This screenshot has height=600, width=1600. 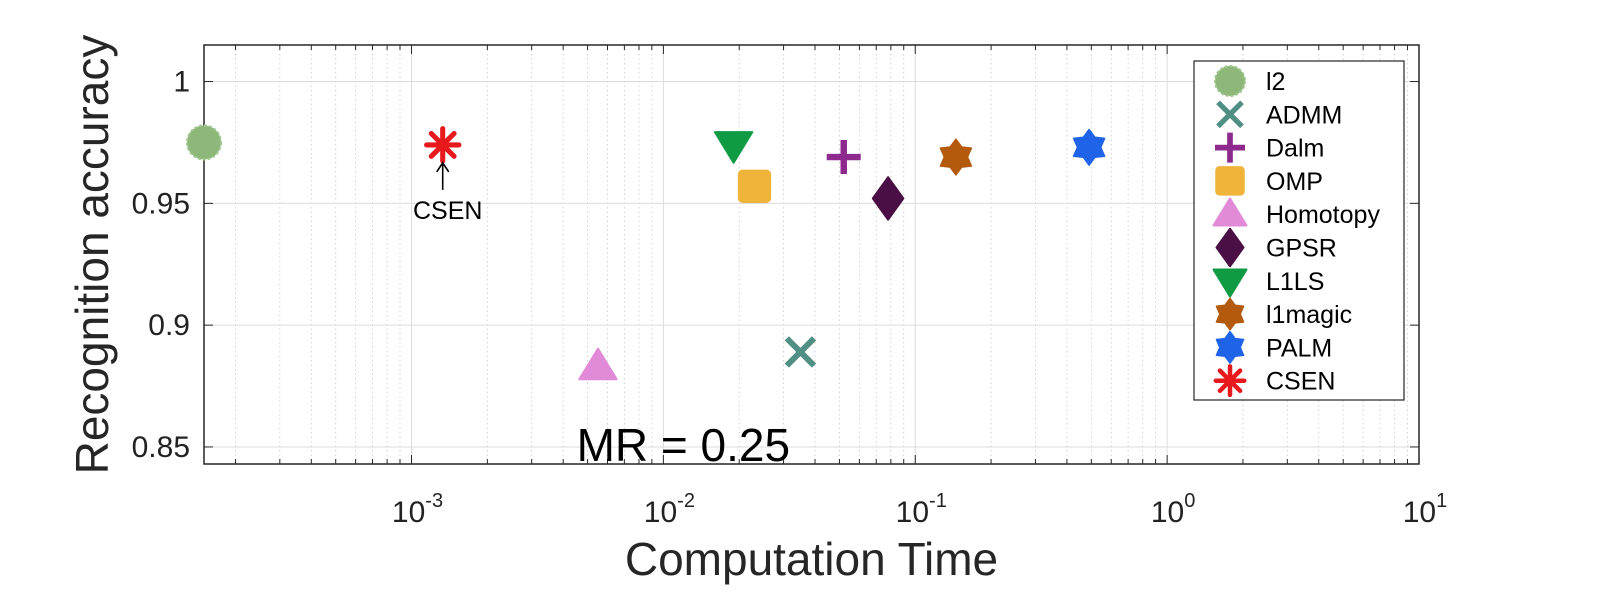 What do you see at coordinates (1230, 81) in the screenshot?
I see `legend-marker-l2` at bounding box center [1230, 81].